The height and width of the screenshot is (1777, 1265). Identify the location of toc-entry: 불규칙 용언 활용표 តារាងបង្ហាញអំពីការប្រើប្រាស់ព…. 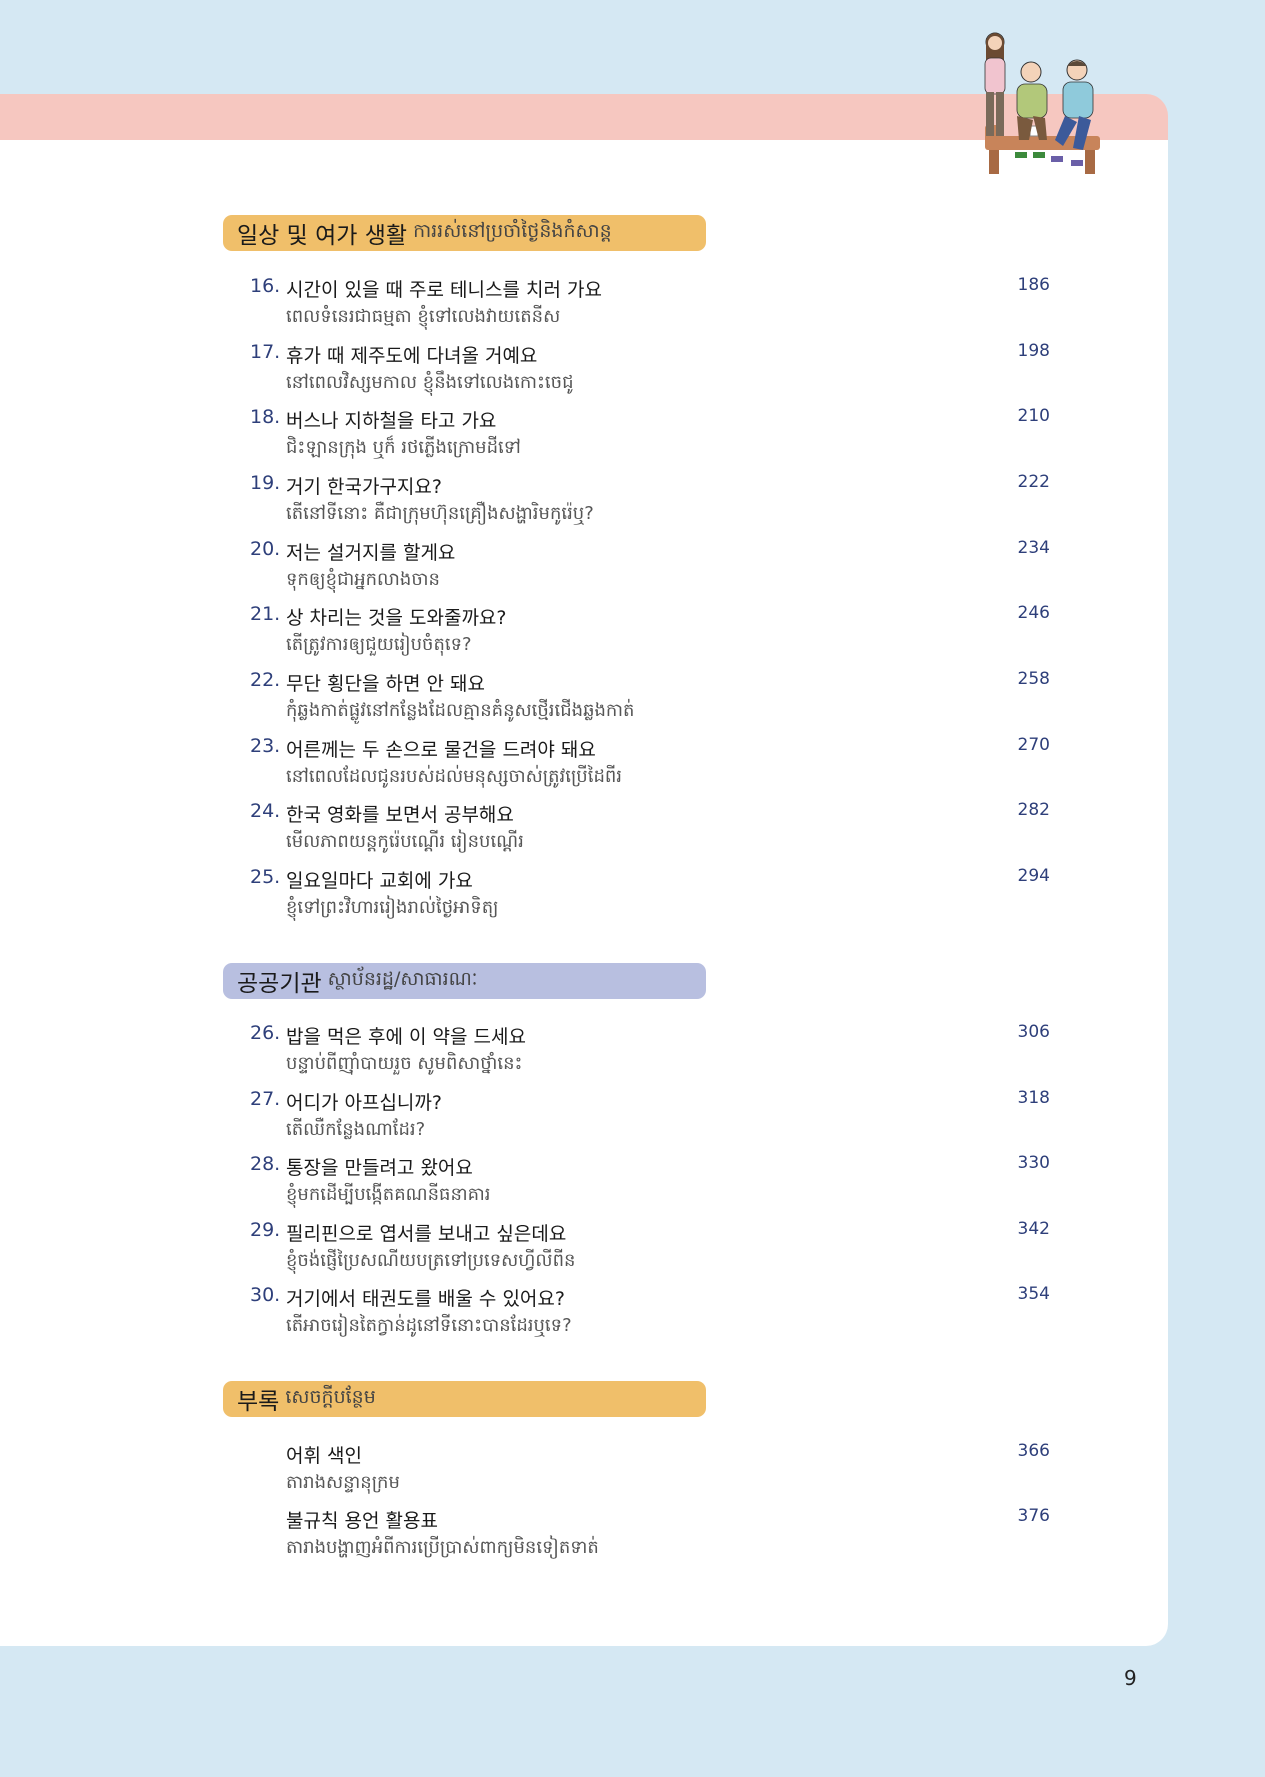
(650, 1537).